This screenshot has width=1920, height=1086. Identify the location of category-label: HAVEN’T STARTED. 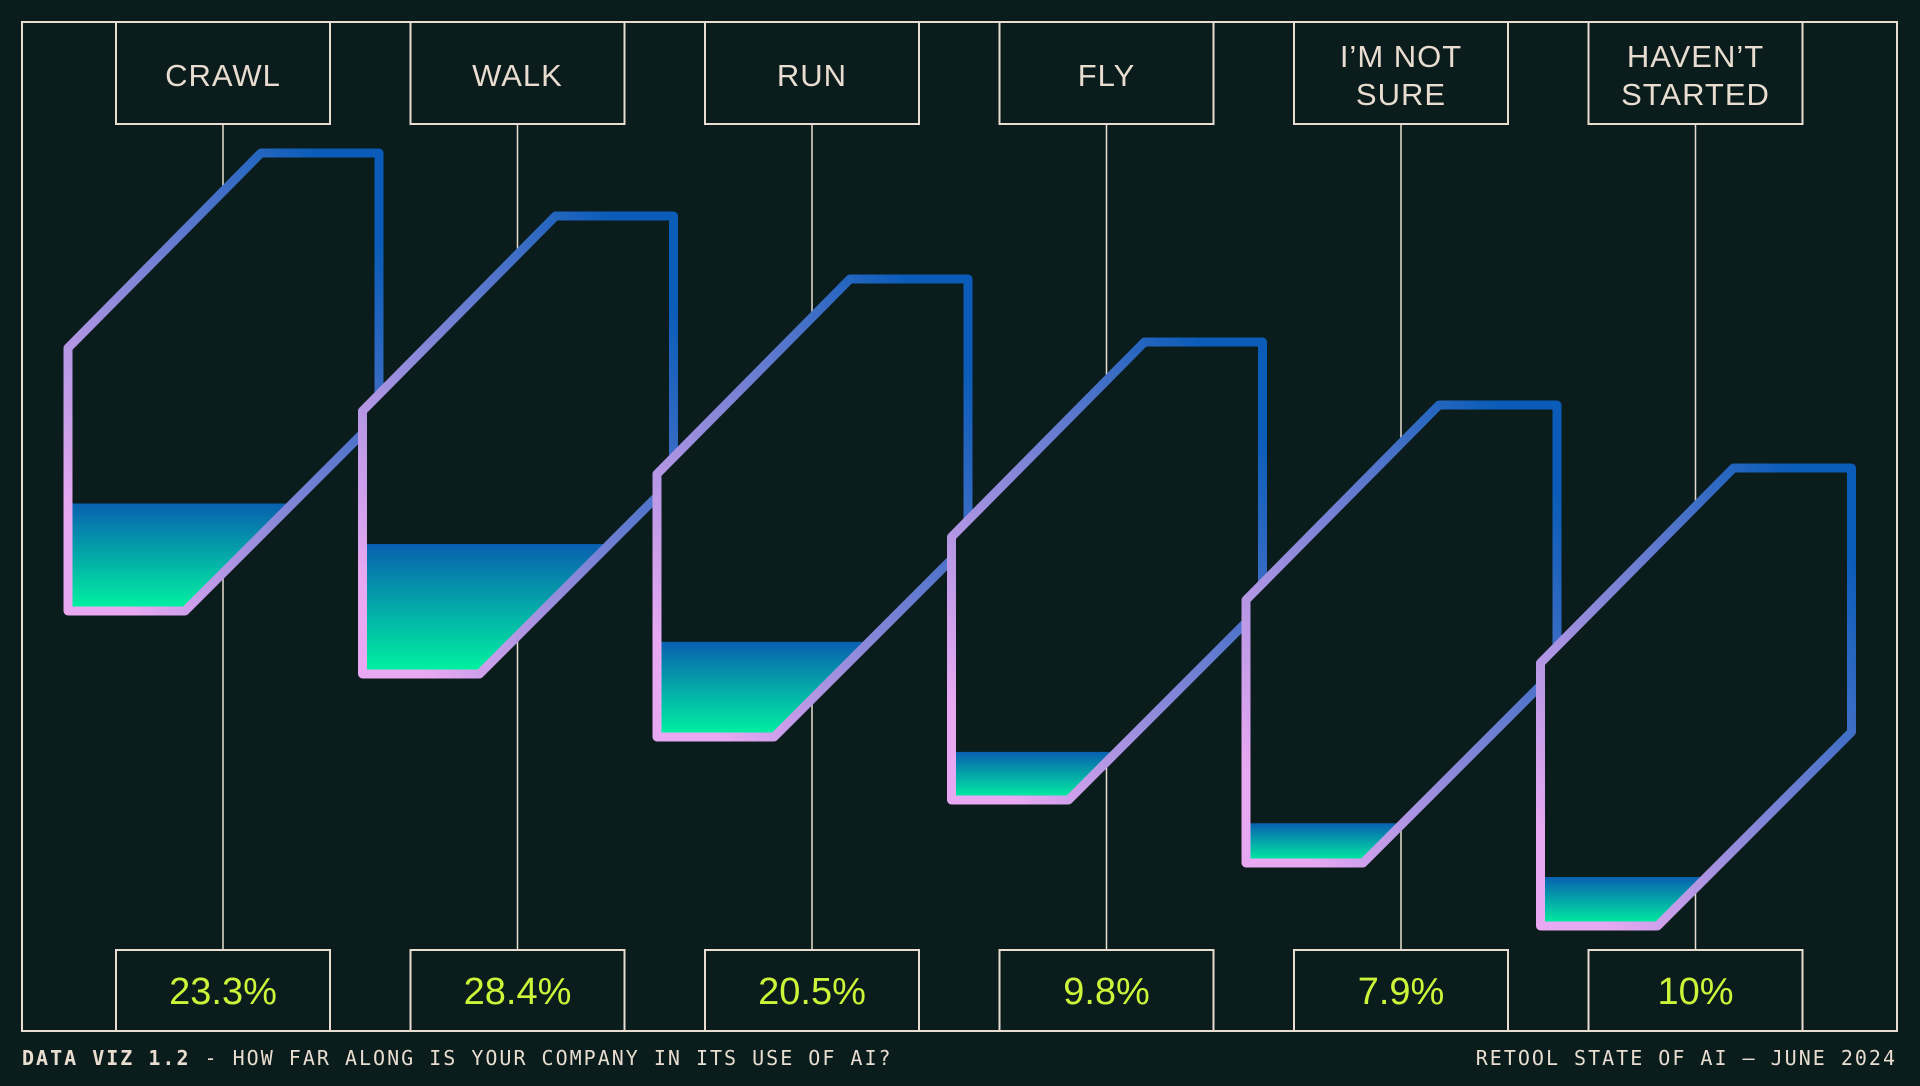
(1695, 75).